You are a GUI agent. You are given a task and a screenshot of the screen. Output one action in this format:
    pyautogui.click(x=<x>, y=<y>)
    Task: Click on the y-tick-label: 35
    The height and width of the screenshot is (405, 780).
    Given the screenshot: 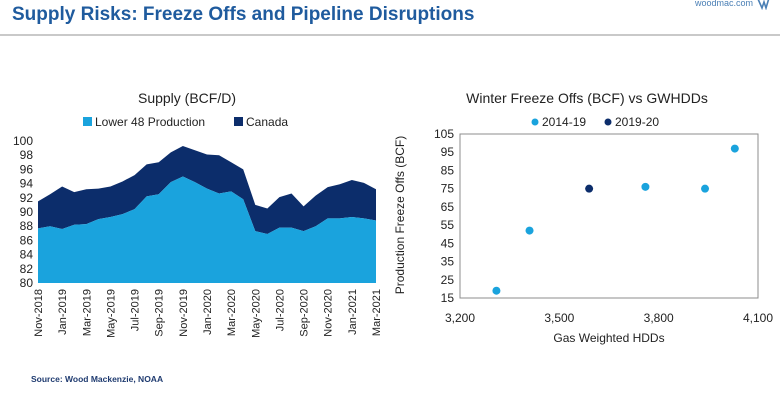 What is the action you would take?
    pyautogui.click(x=448, y=262)
    